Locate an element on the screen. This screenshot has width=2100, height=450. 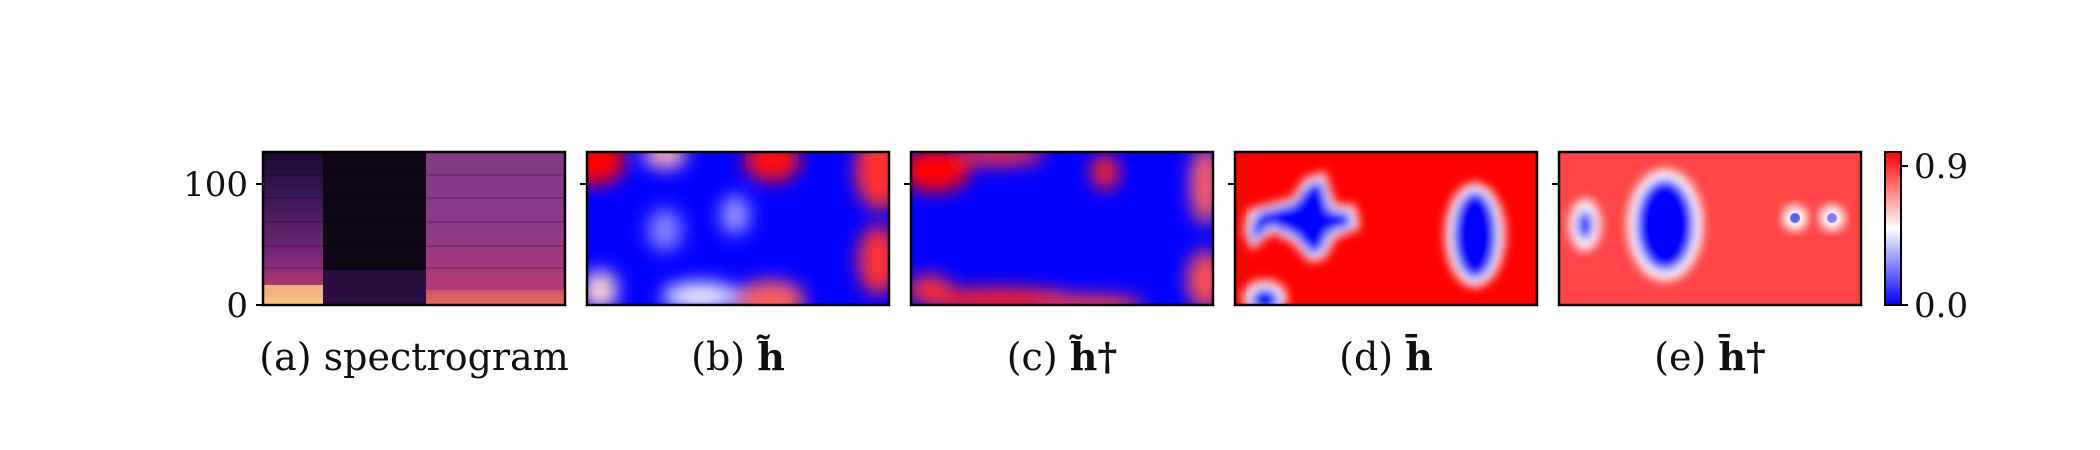
colorbar: 0.9 0.0 is located at coordinates (1926, 236).